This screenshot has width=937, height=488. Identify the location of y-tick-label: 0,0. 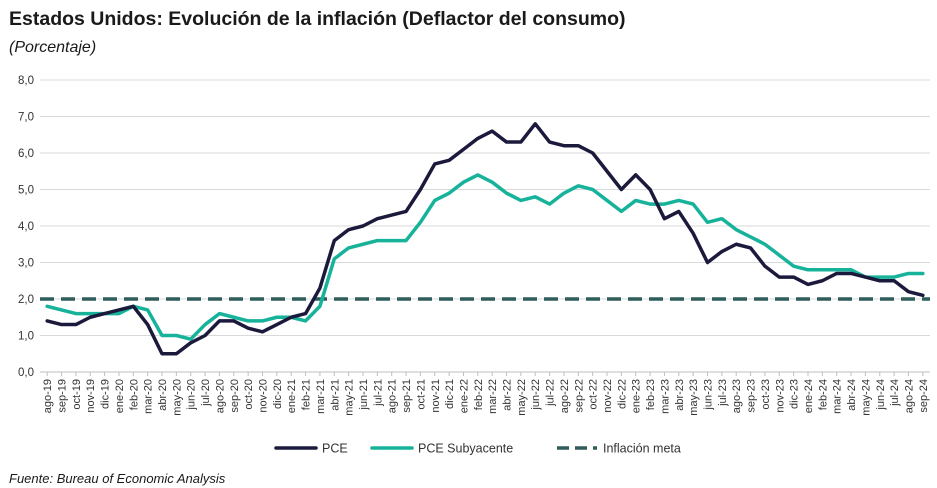
(26, 373).